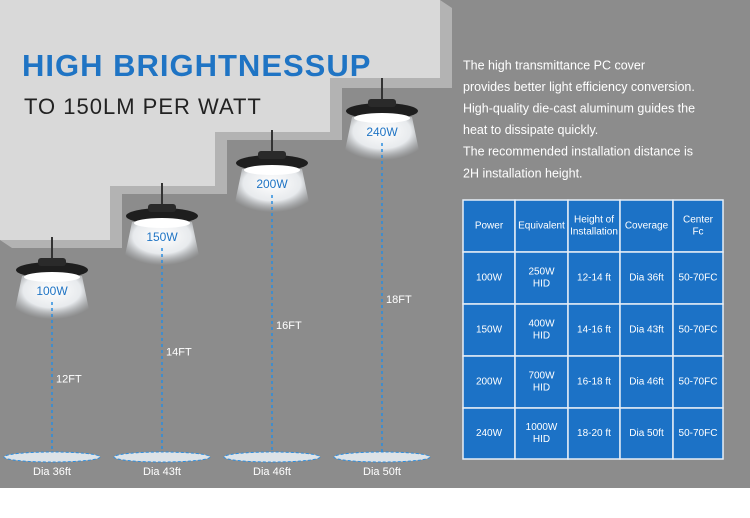 The image size is (750, 518). I want to click on table-text: 16-18 ft, so click(594, 382).